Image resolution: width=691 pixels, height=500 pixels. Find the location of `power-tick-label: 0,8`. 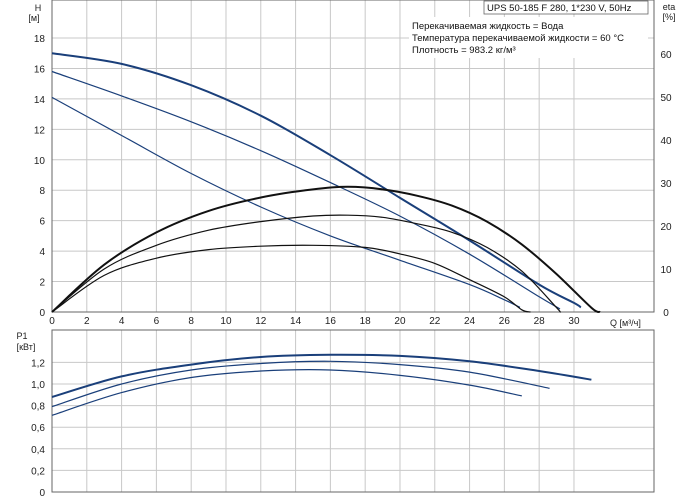

power-tick-label: 0,8 is located at coordinates (38, 407).